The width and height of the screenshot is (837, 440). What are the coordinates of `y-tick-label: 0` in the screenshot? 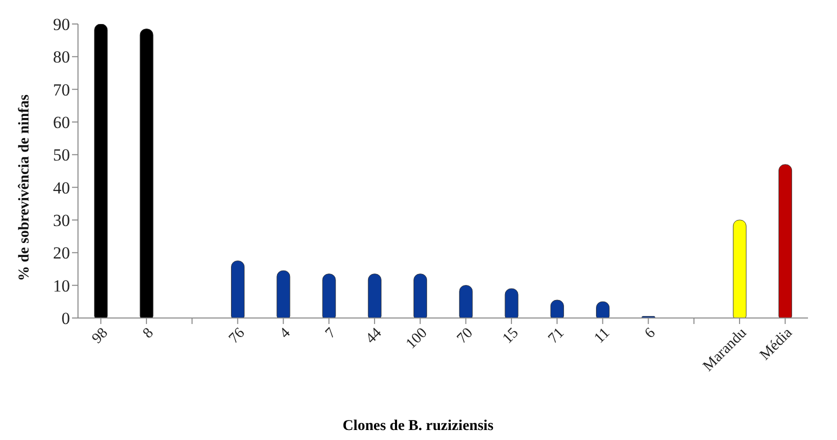 It's located at (66, 318).